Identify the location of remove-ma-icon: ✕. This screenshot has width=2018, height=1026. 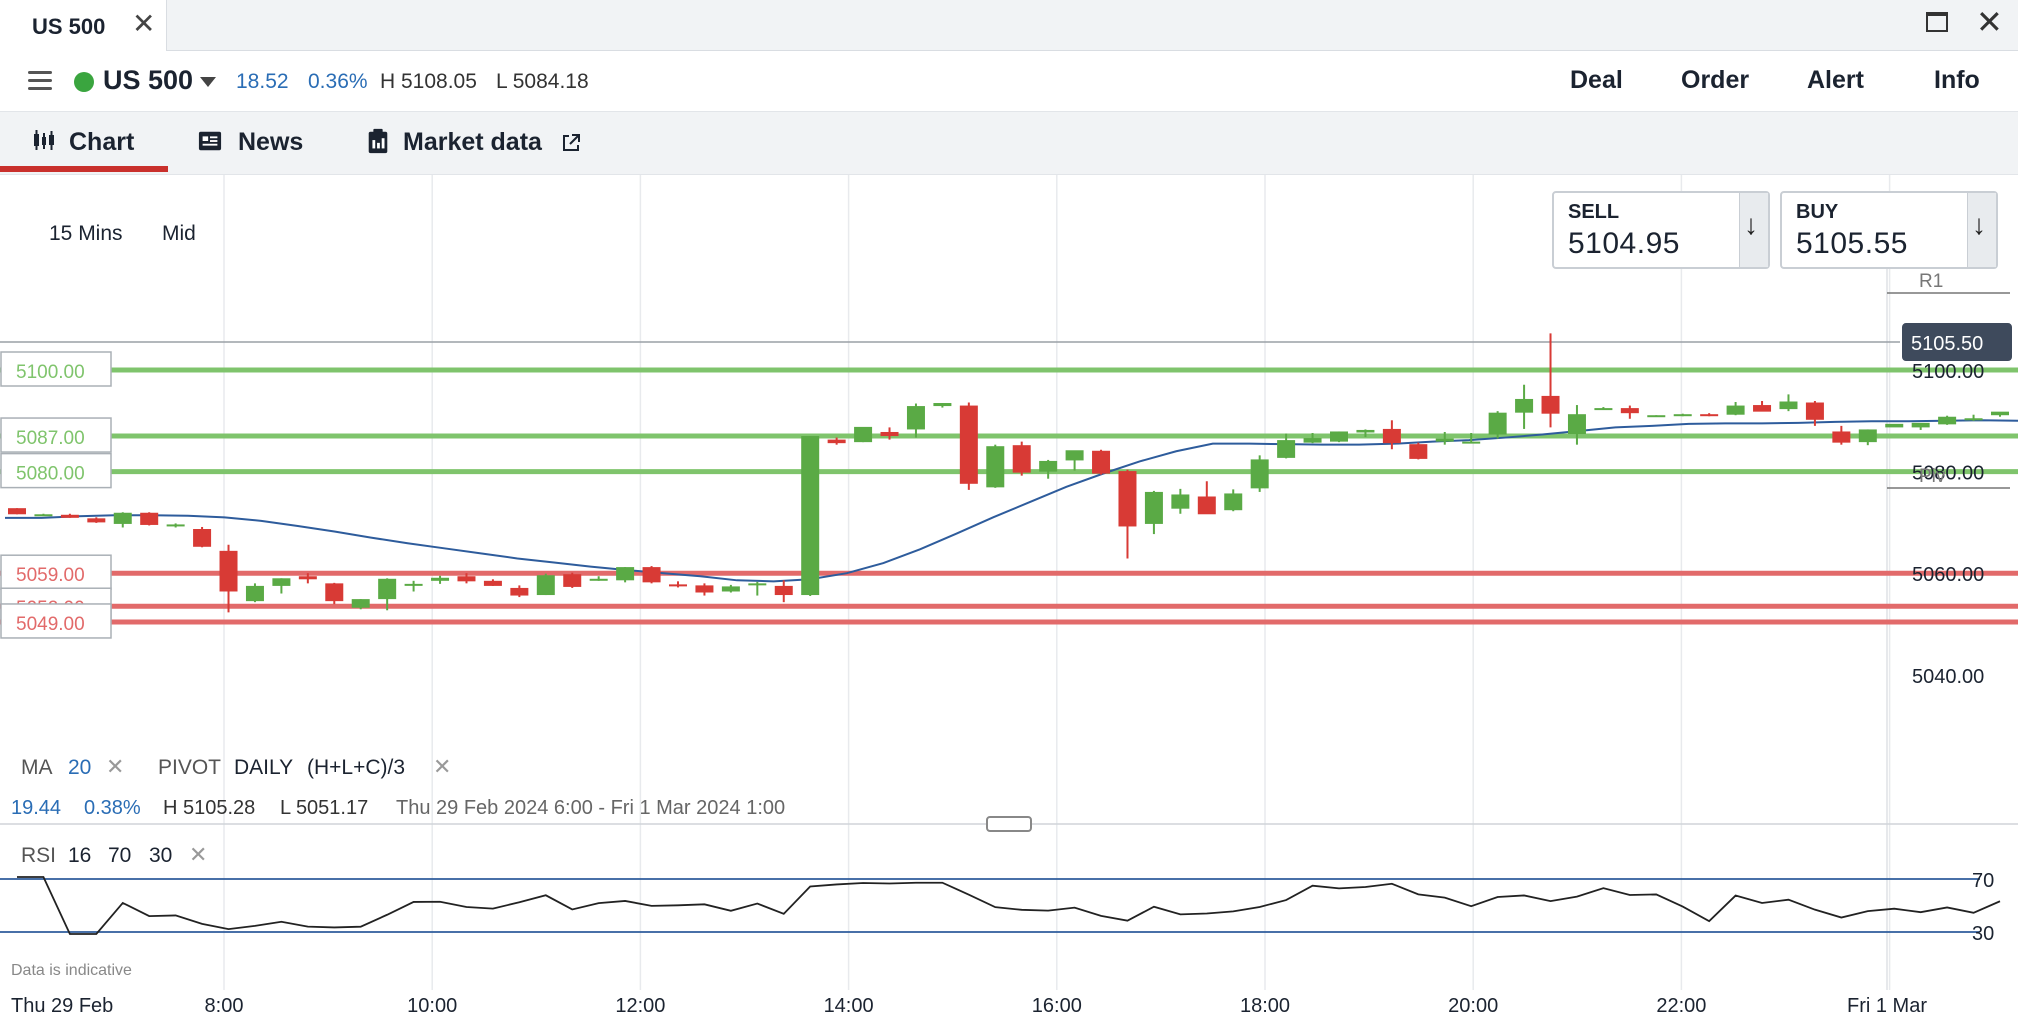
(115, 766).